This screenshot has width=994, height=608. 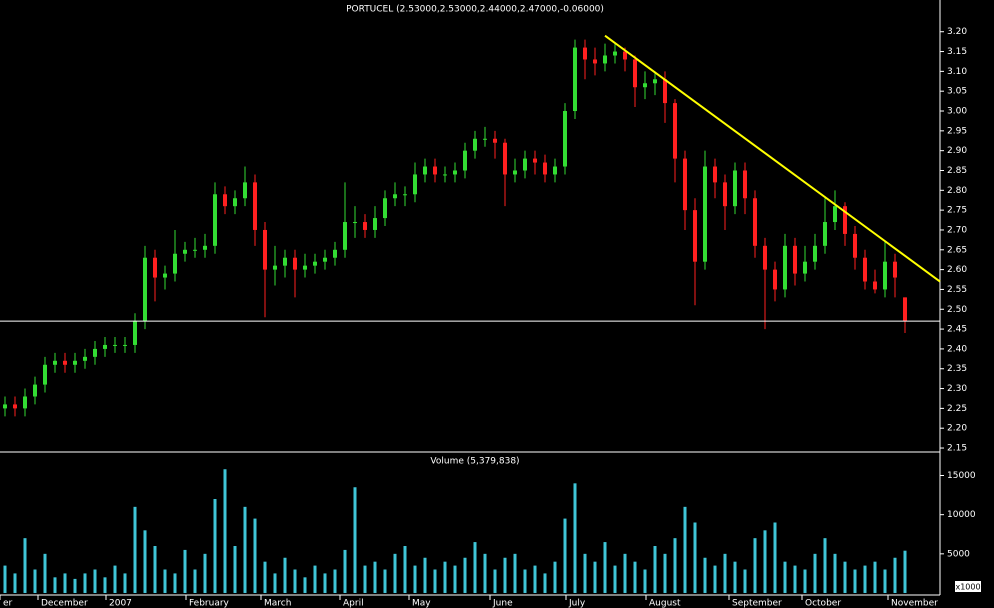 I want to click on y-tick-label: 2.45, so click(x=957, y=330).